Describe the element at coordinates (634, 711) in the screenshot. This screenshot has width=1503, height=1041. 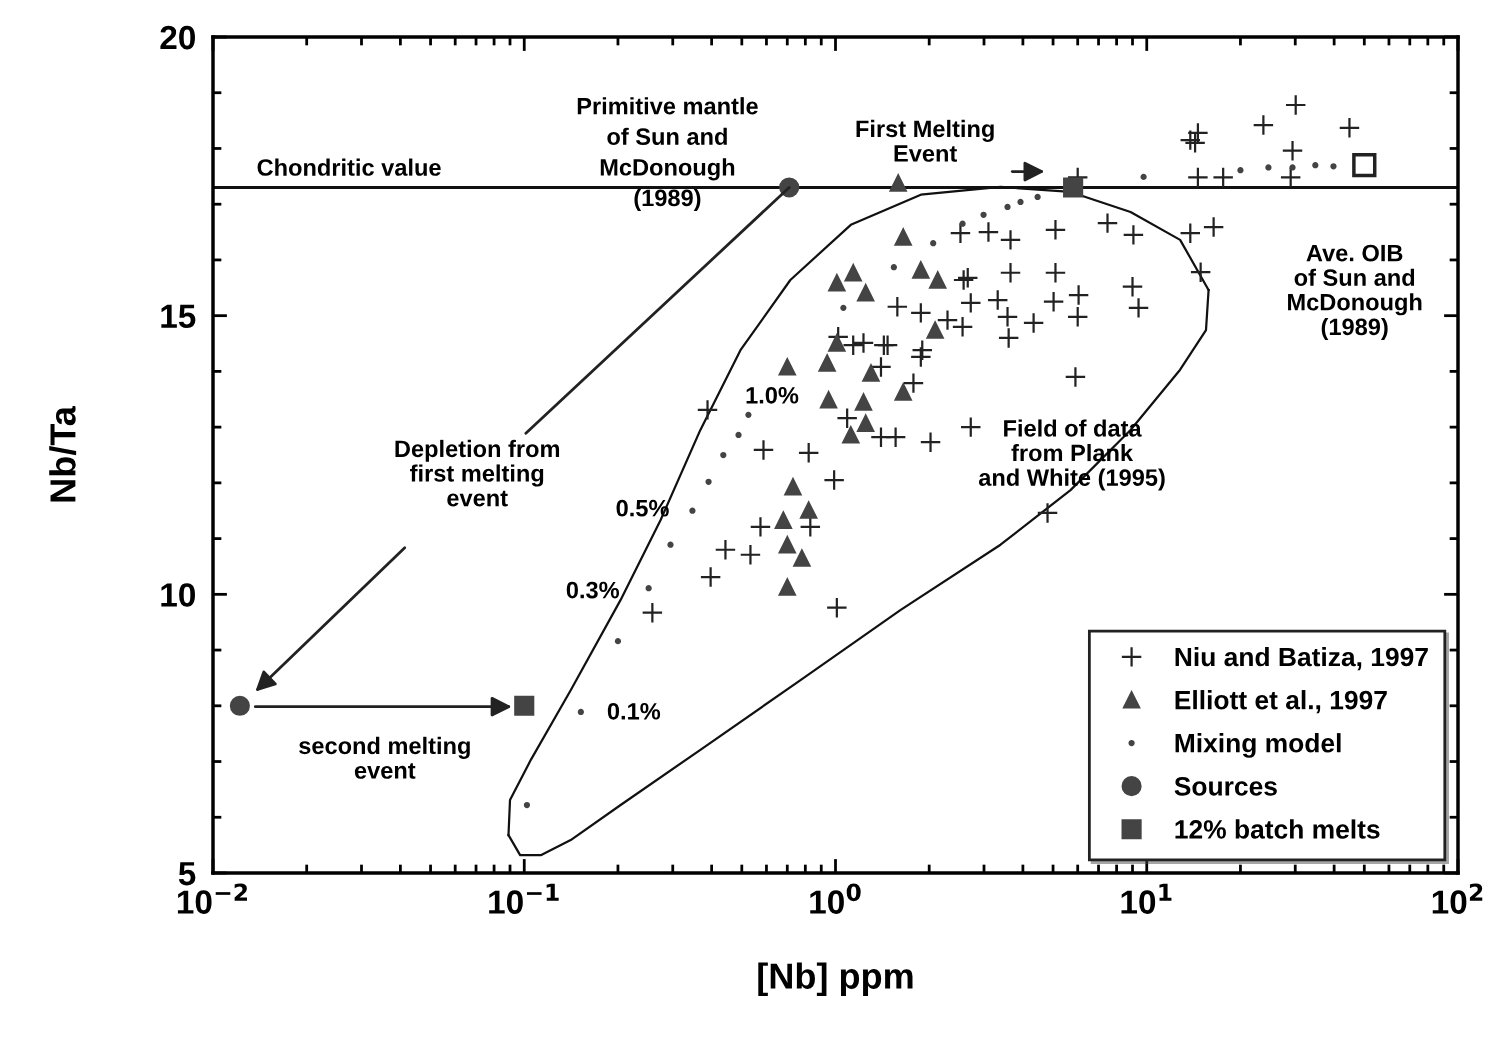
I see `annotation: 0.1%` at that location.